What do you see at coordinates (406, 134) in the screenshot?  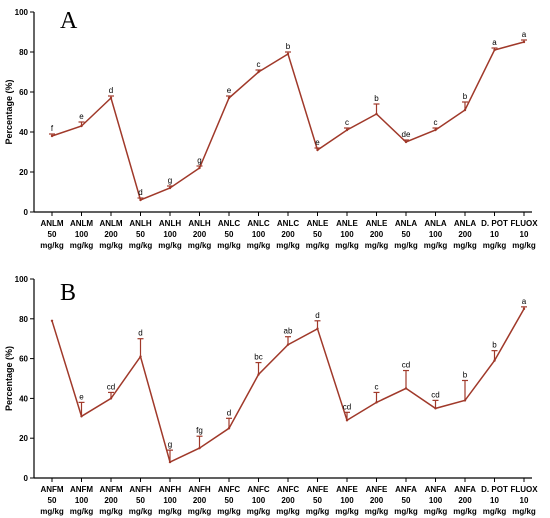 I see `significance-label: de` at bounding box center [406, 134].